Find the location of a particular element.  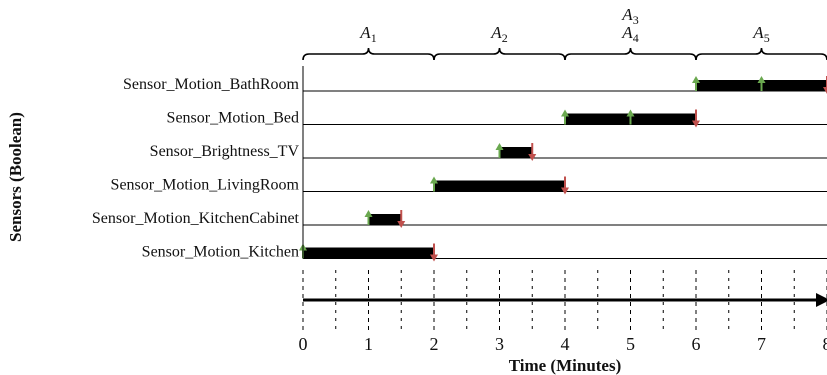

activity-label: A4 is located at coordinates (629, 34).